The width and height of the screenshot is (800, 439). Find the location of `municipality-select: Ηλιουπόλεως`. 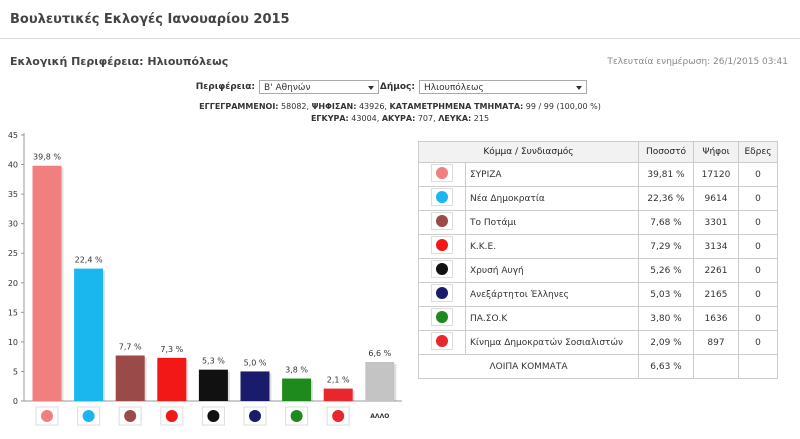

municipality-select: Ηλιουπόλεως is located at coordinates (503, 87).